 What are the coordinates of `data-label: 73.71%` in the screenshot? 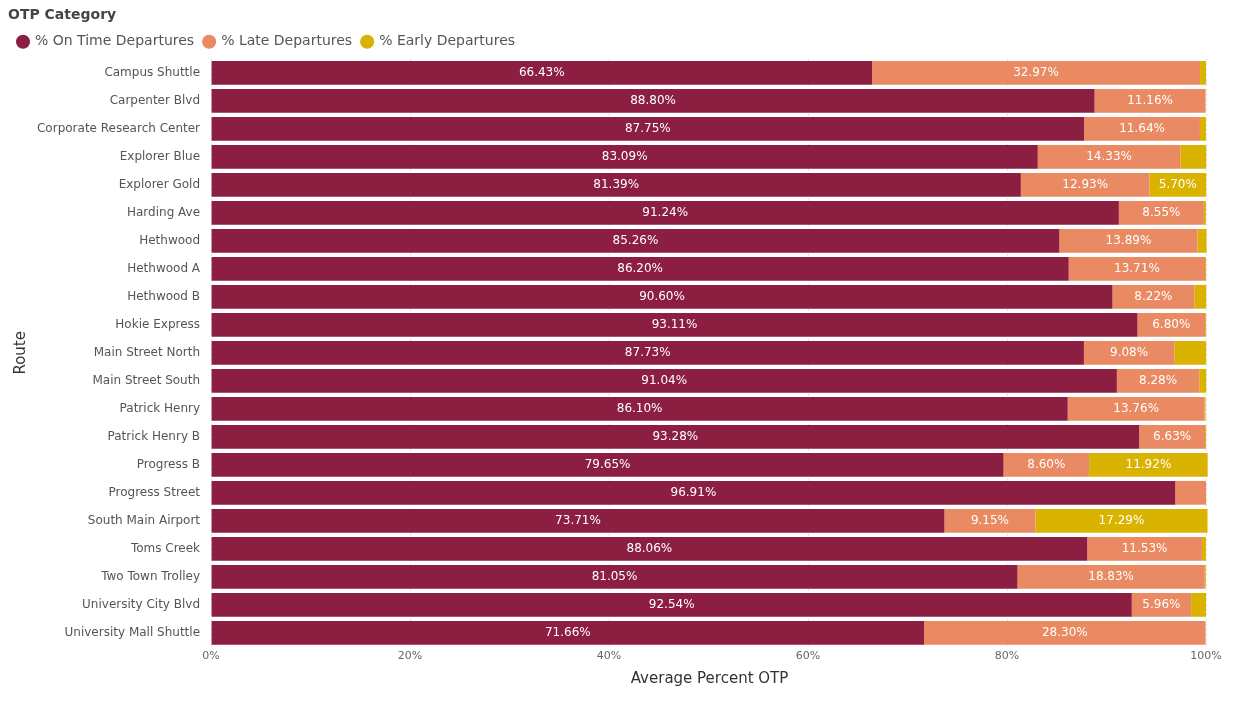 It's located at (578, 519).